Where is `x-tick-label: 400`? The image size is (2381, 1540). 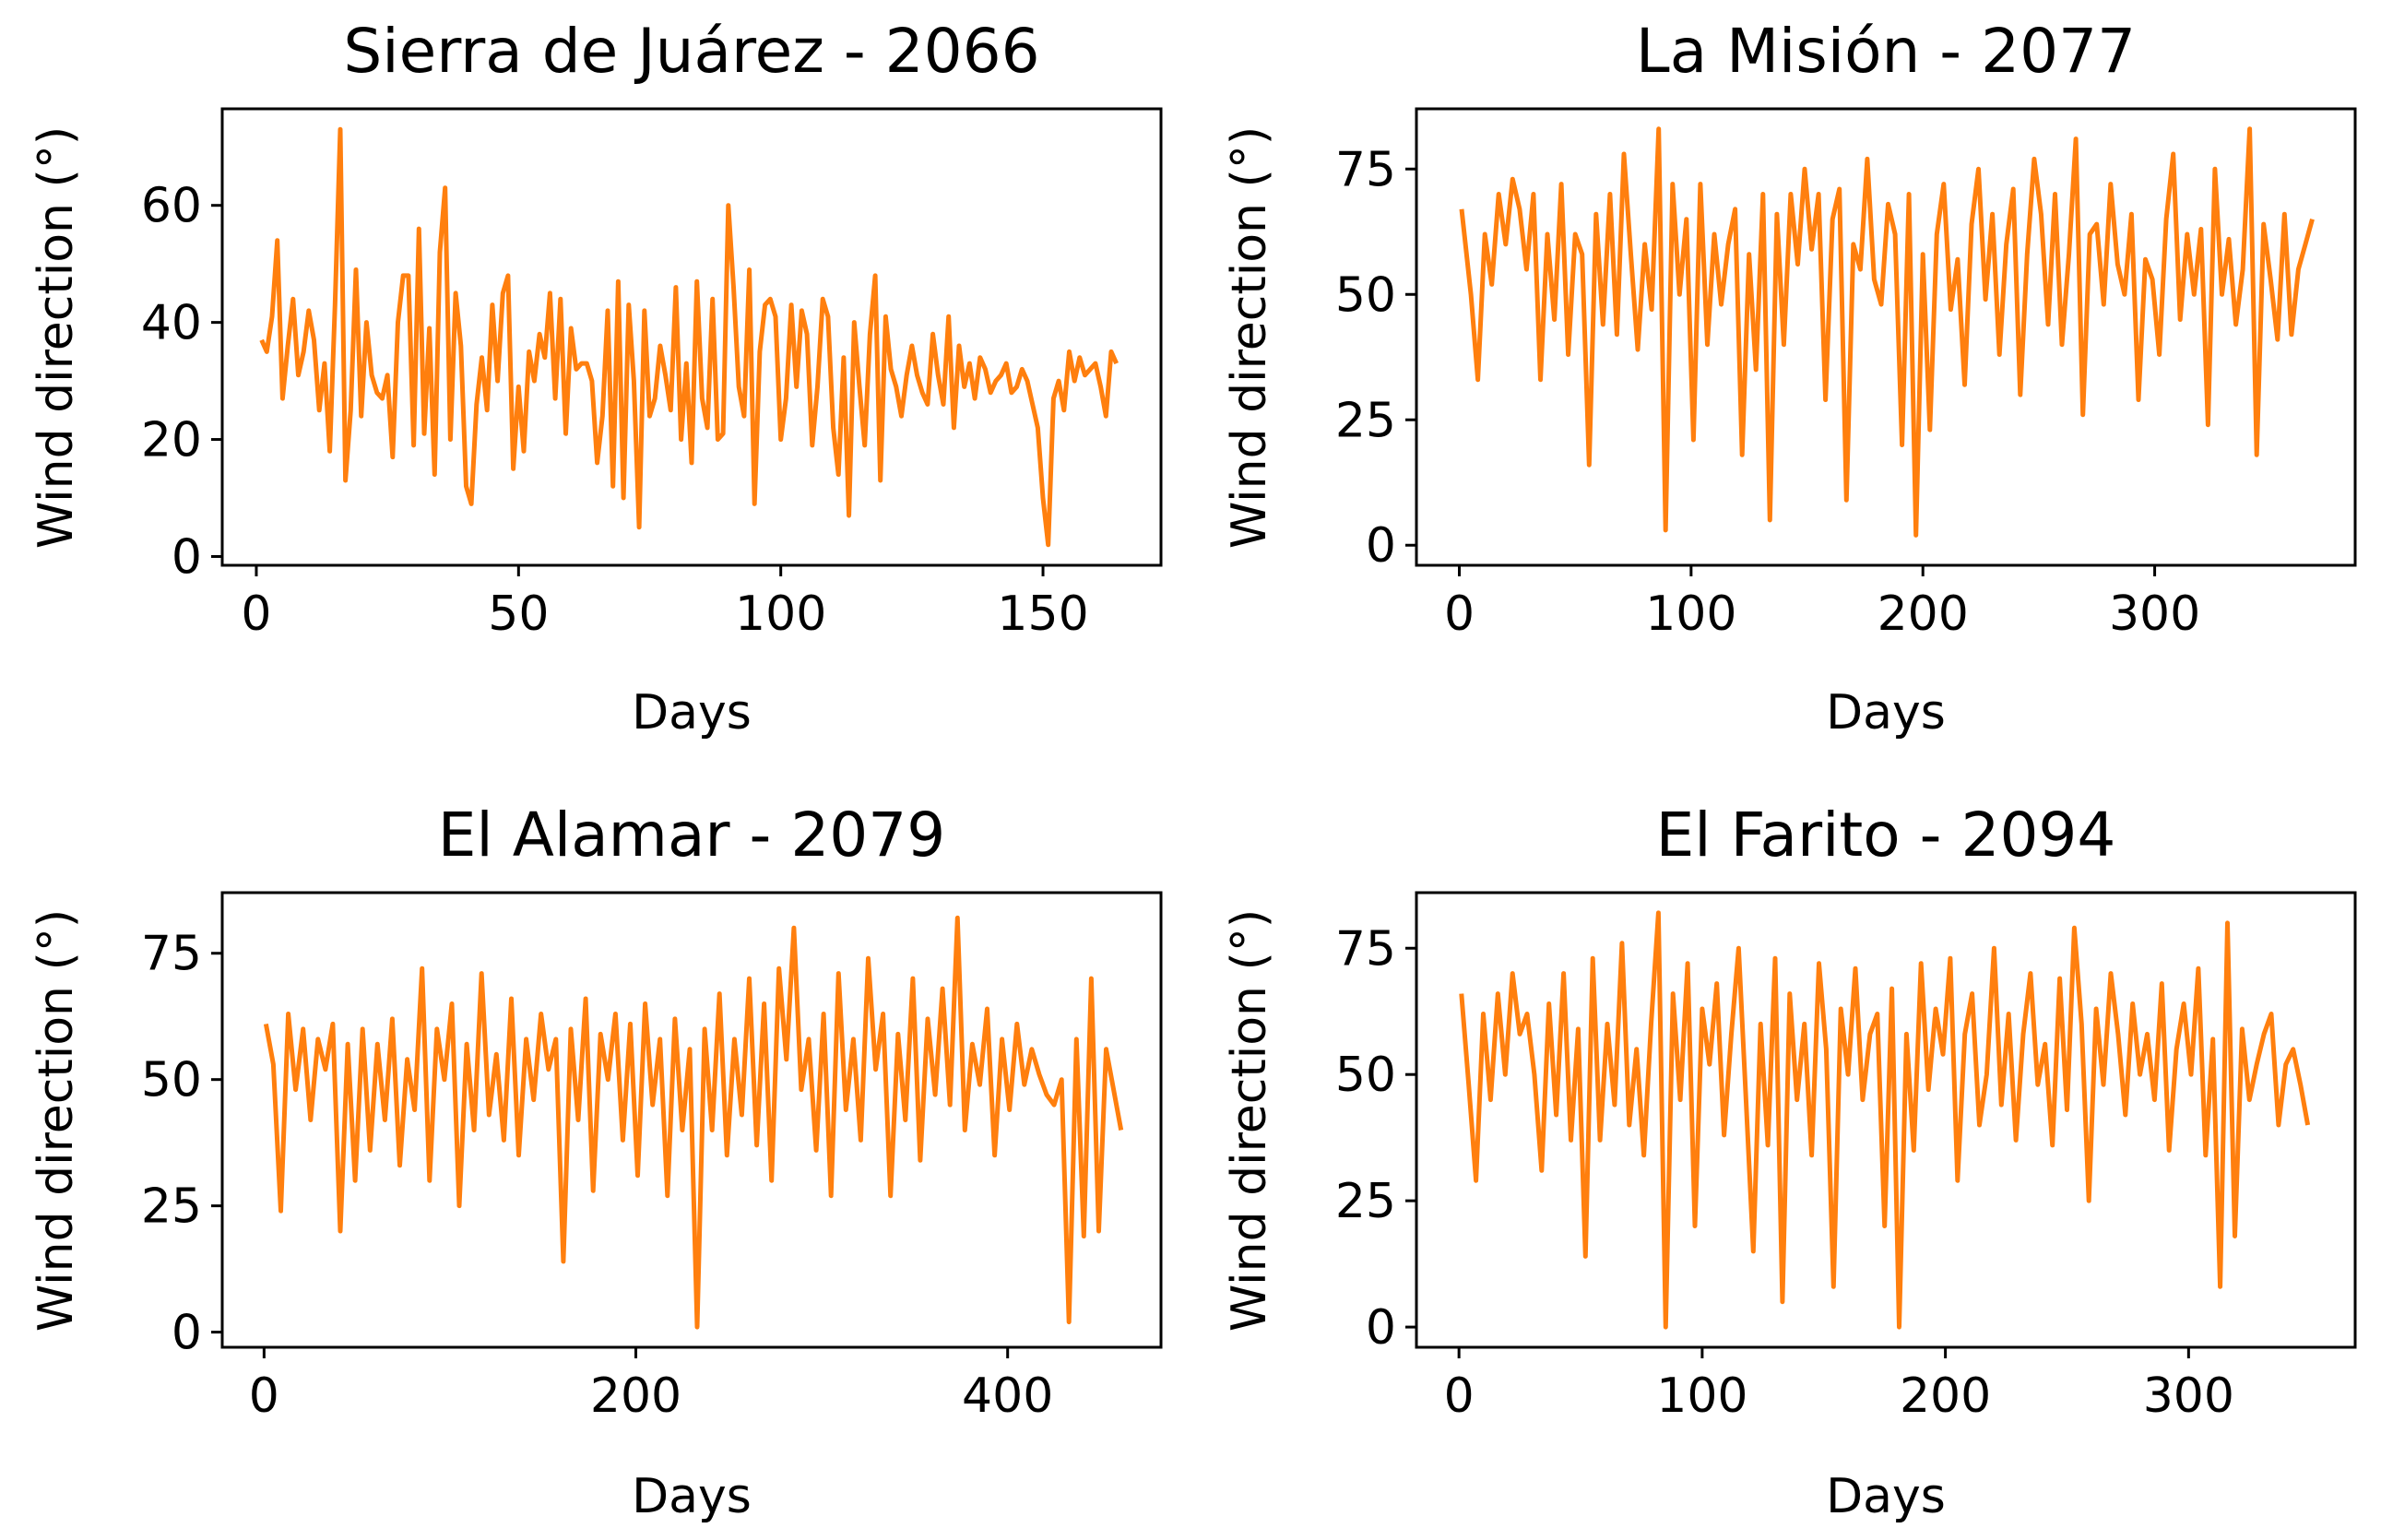
x-tick-label: 400 is located at coordinates (1007, 1396).